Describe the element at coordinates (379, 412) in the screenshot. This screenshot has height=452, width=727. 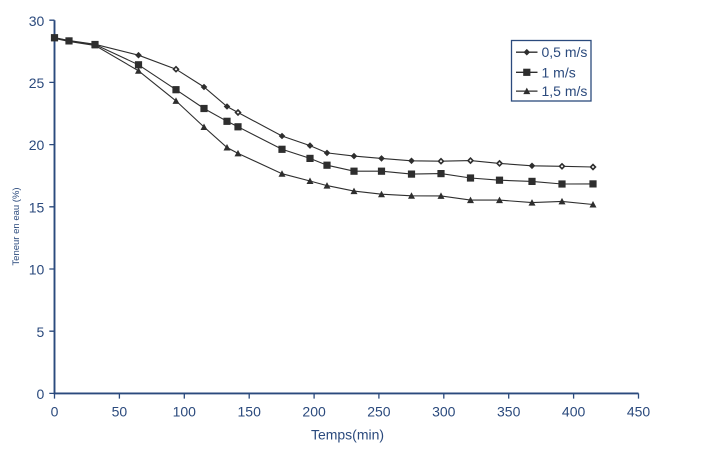
I see `svg-text: 250` at that location.